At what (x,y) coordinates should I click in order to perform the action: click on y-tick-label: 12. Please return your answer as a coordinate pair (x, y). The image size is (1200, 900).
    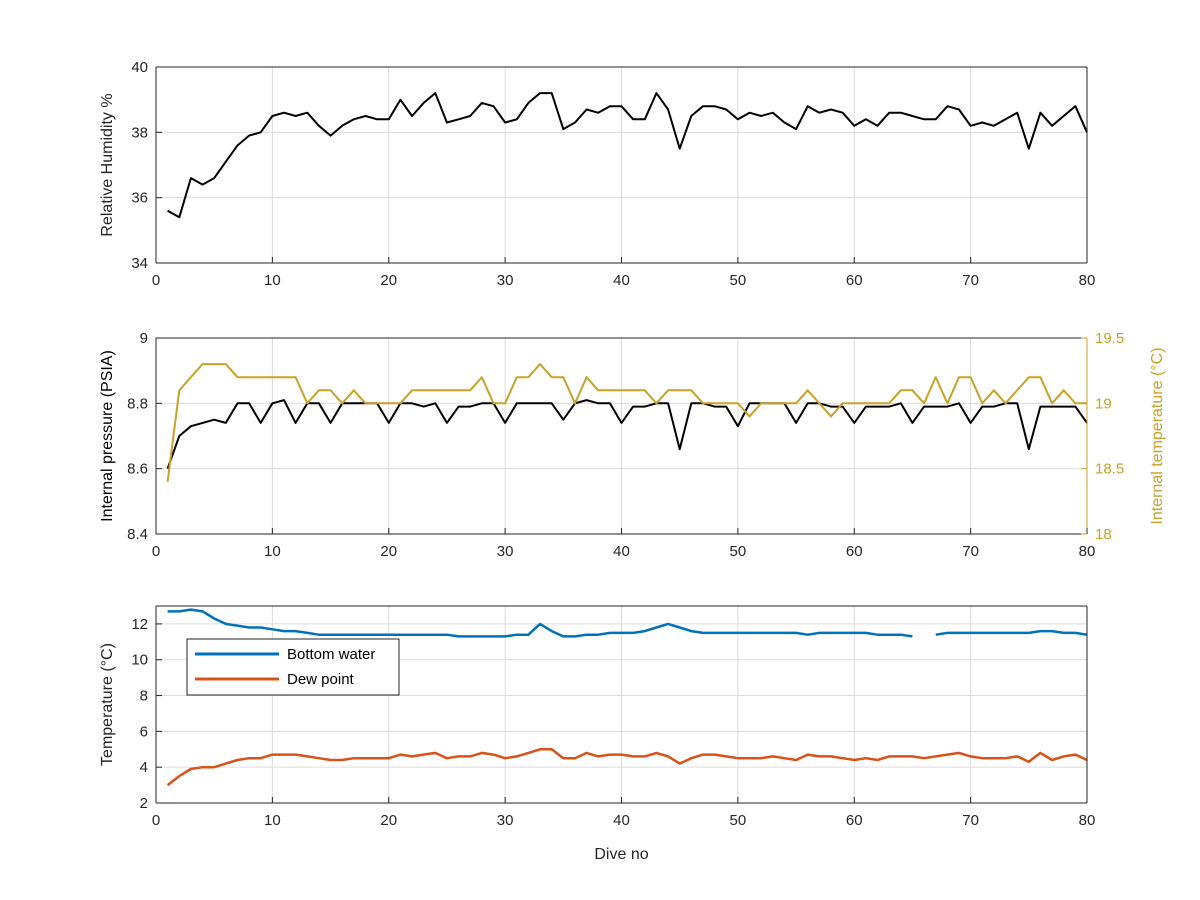
    Looking at the image, I should click on (139, 624).